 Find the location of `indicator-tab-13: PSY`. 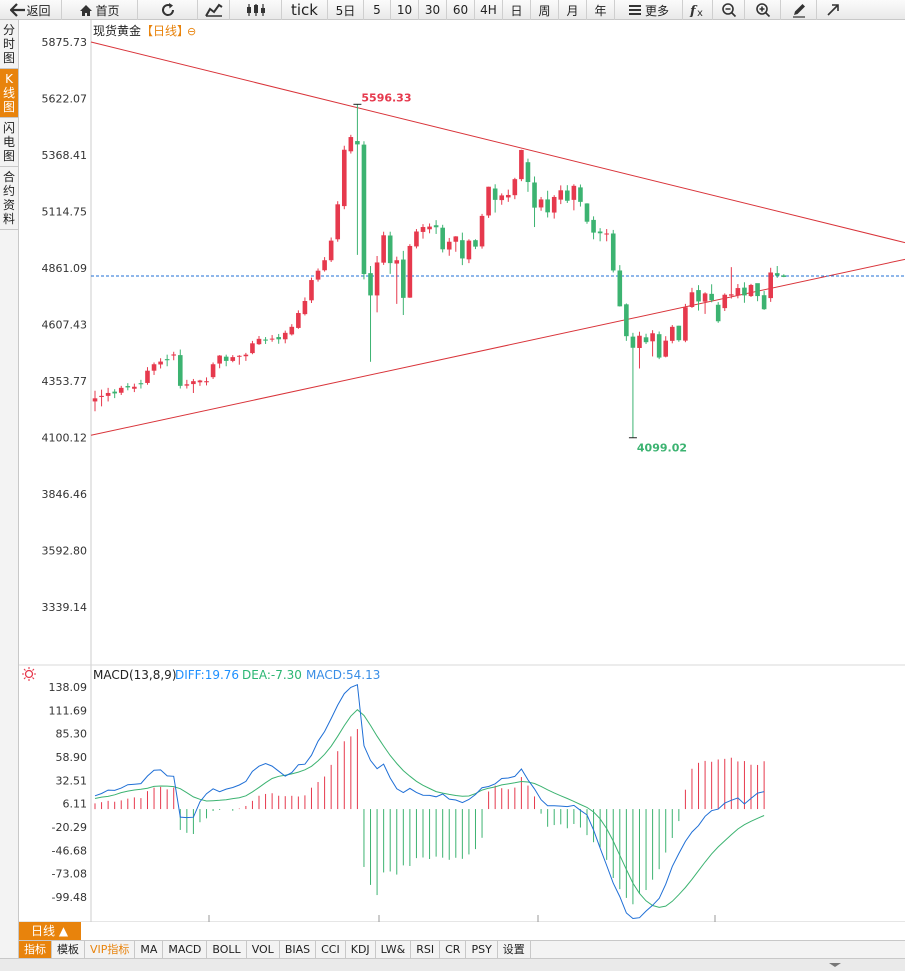

indicator-tab-13: PSY is located at coordinates (482, 950).